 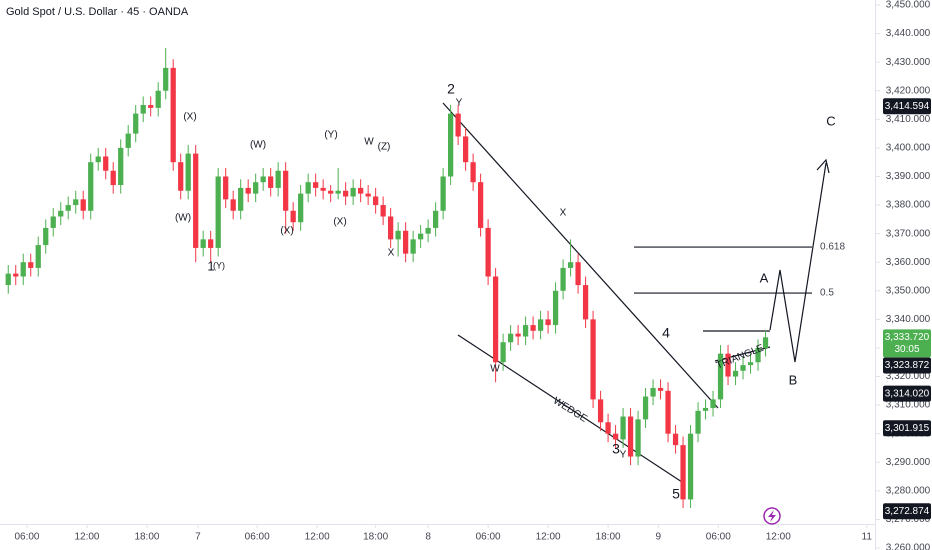 What do you see at coordinates (908, 262) in the screenshot?
I see `y-tick-label: 3,360.000` at bounding box center [908, 262].